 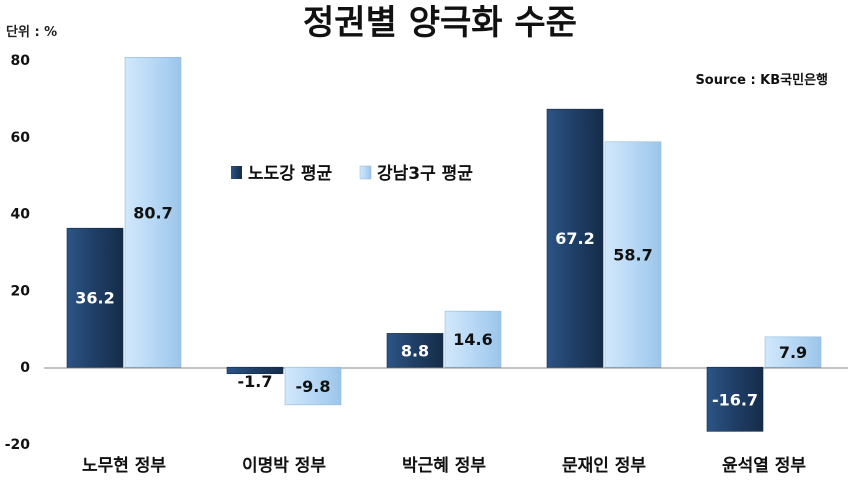 What do you see at coordinates (21, 138) in the screenshot?
I see `y-tick-label: 60` at bounding box center [21, 138].